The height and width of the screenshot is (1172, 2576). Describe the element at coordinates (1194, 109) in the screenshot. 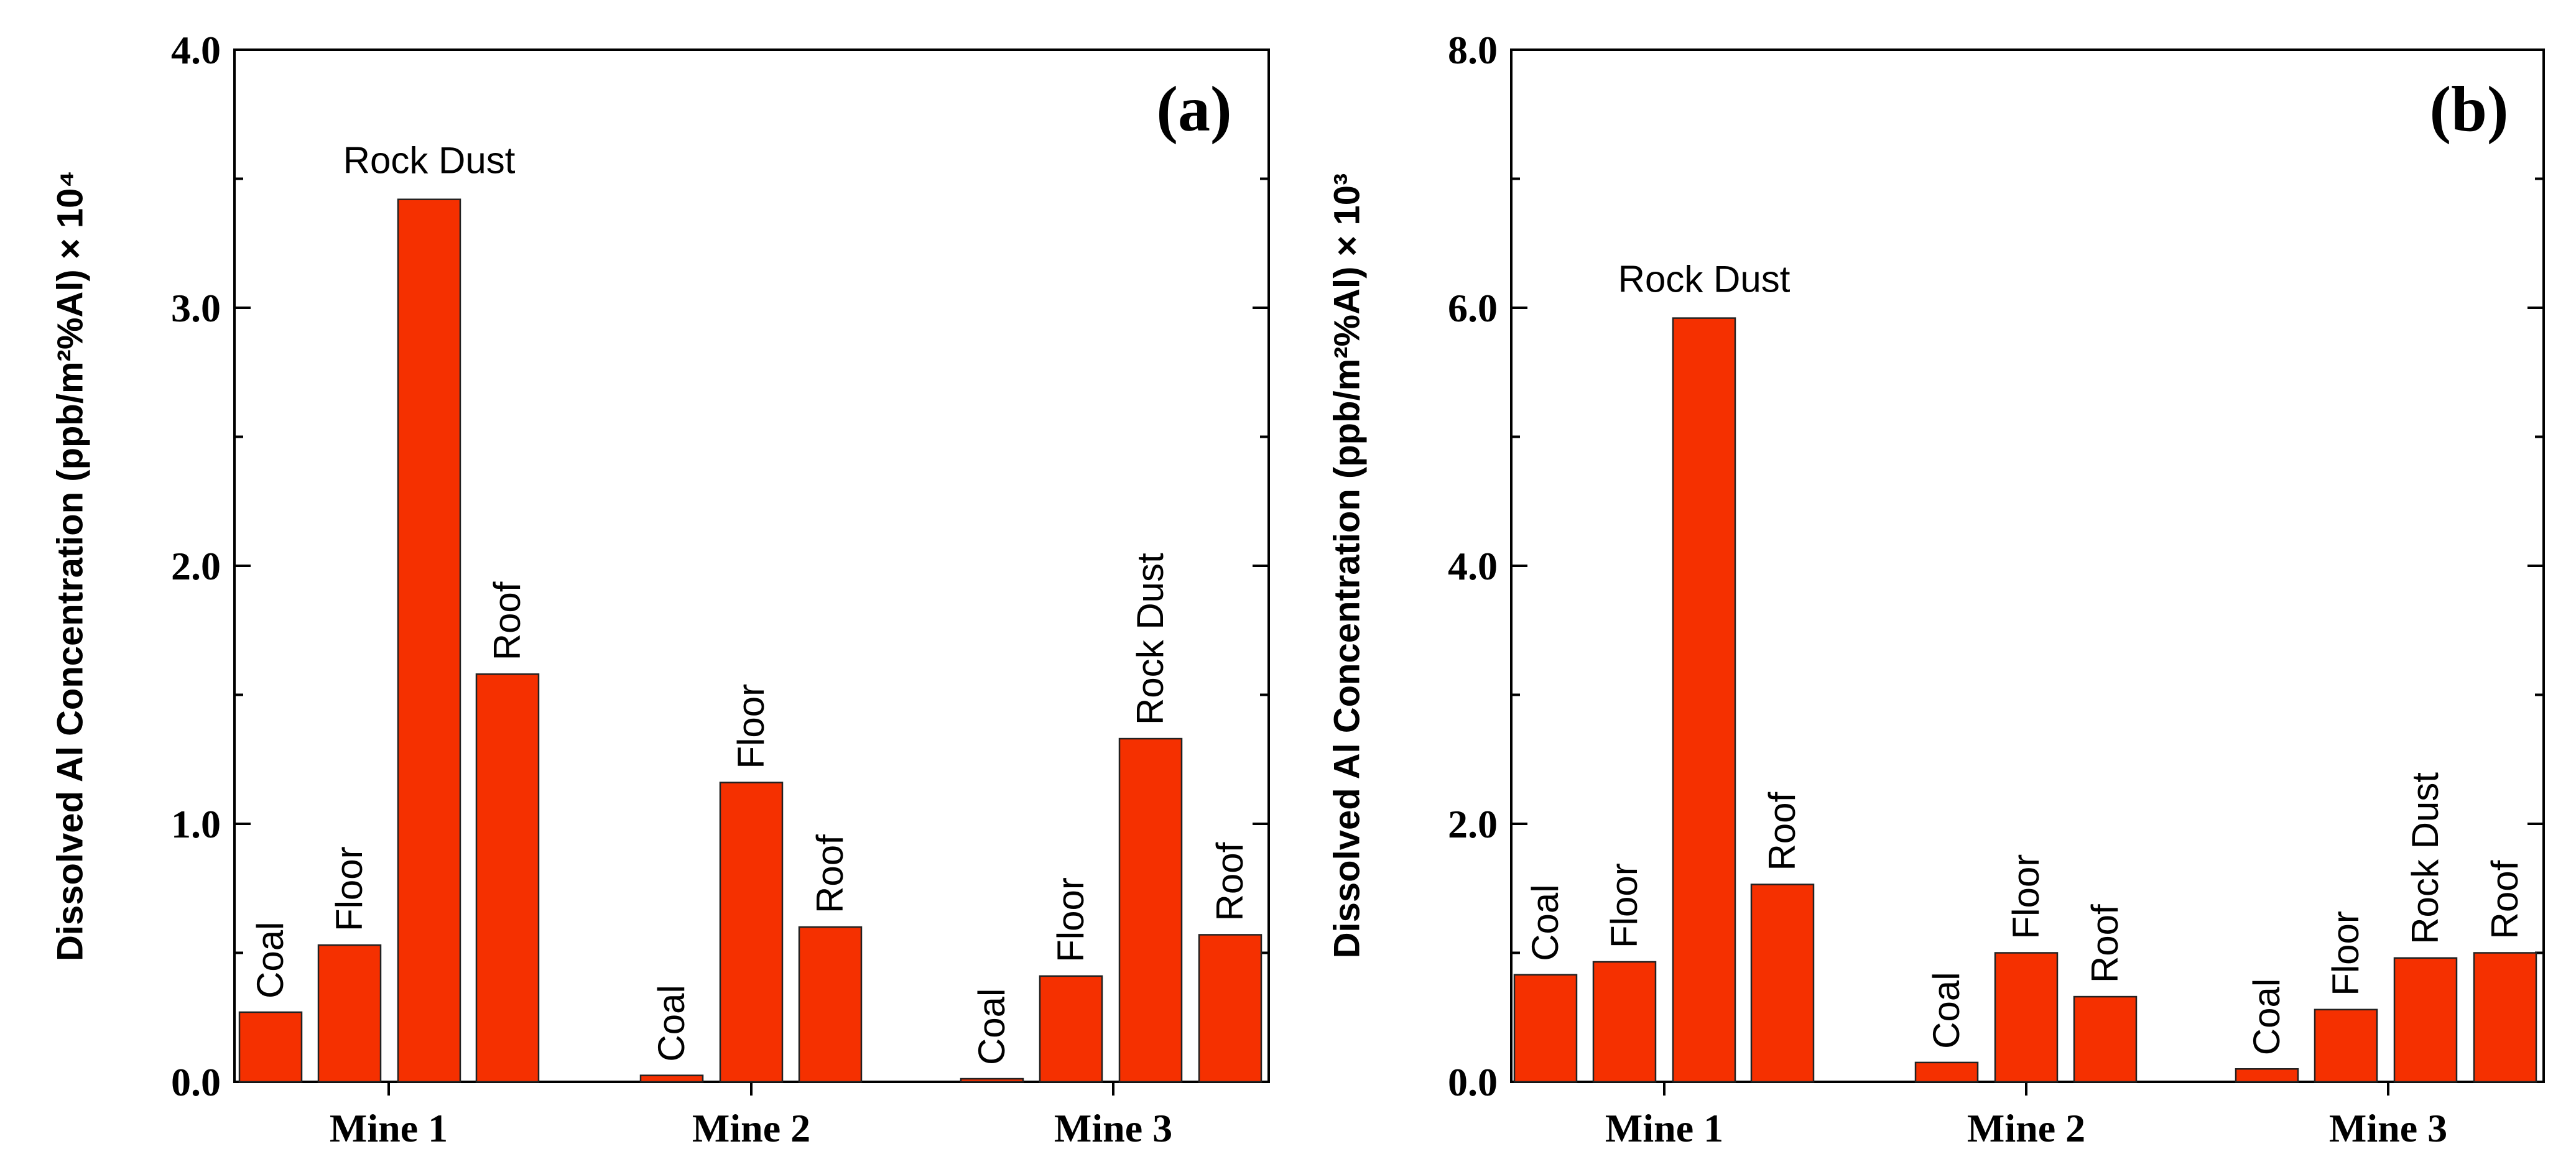

I see `panel-label: (a)` at that location.